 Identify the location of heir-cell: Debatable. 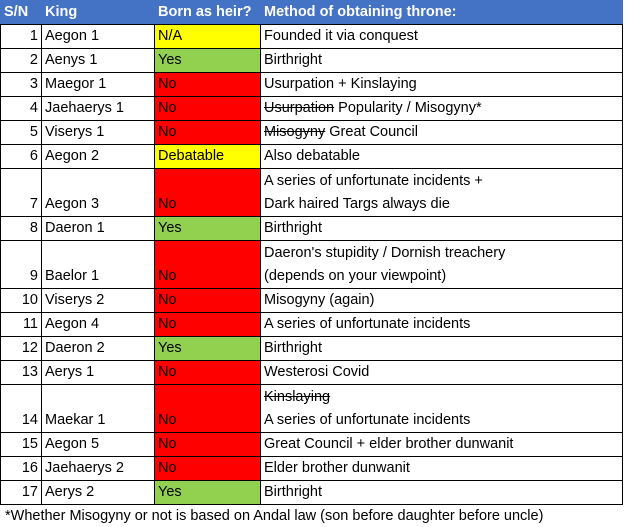
(207, 156).